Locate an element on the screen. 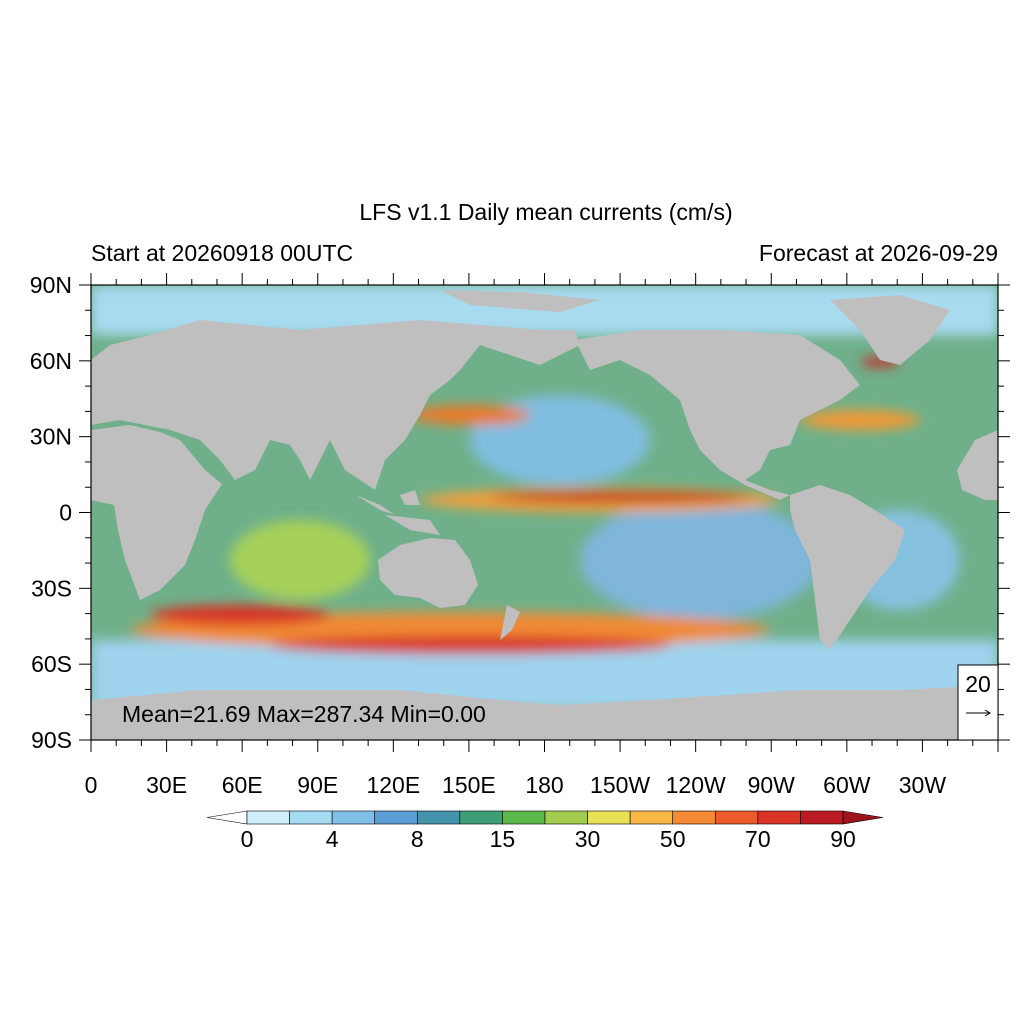 The image size is (1024, 1029). title: LFS v1.1 Daily mean currents (cm/s) is located at coordinates (545, 212).